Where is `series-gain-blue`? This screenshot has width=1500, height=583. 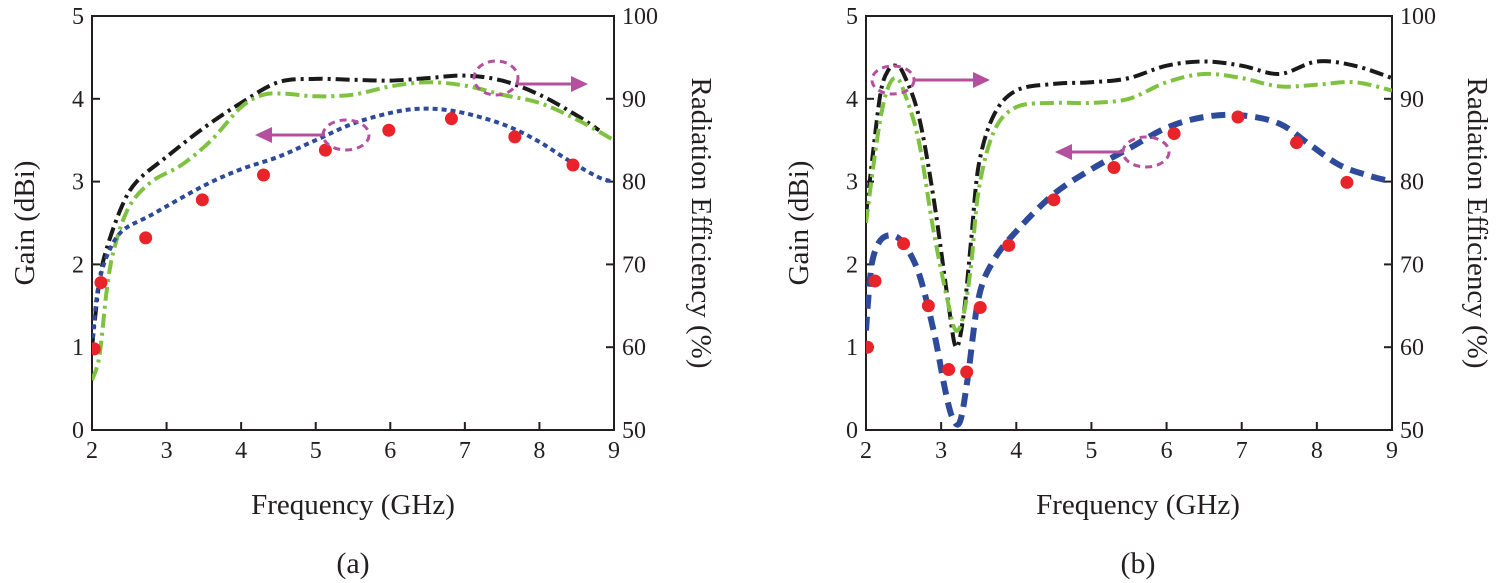 series-gain-blue is located at coordinates (353, 227).